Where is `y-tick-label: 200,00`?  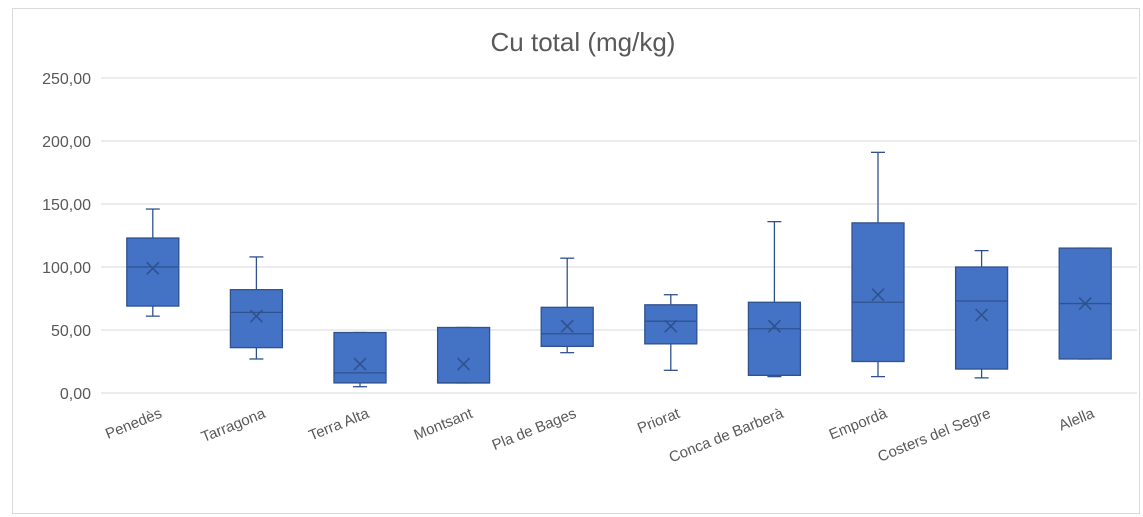 y-tick-label: 200,00 is located at coordinates (66, 142).